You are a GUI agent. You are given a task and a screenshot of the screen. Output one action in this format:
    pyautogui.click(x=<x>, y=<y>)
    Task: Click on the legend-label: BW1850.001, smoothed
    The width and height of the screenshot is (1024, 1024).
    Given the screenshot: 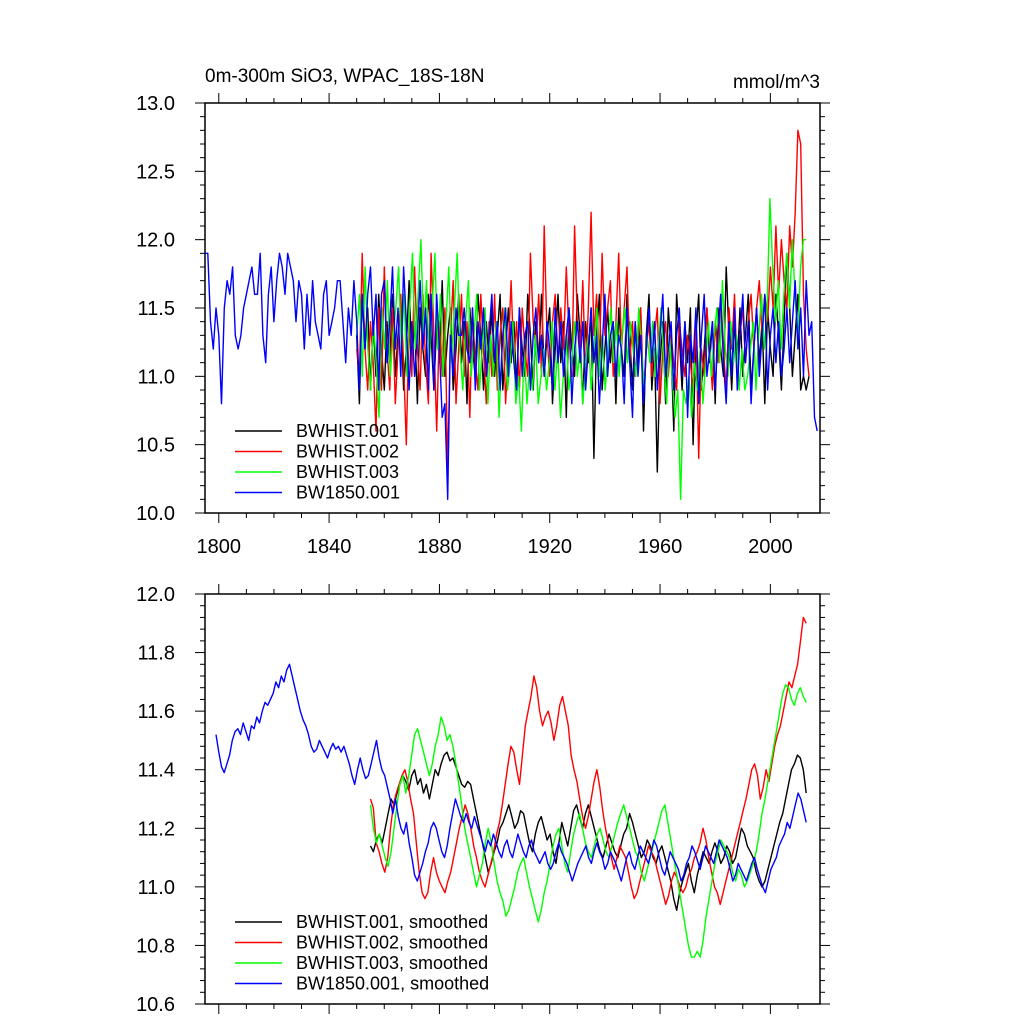 What is the action you would take?
    pyautogui.click(x=392, y=984)
    